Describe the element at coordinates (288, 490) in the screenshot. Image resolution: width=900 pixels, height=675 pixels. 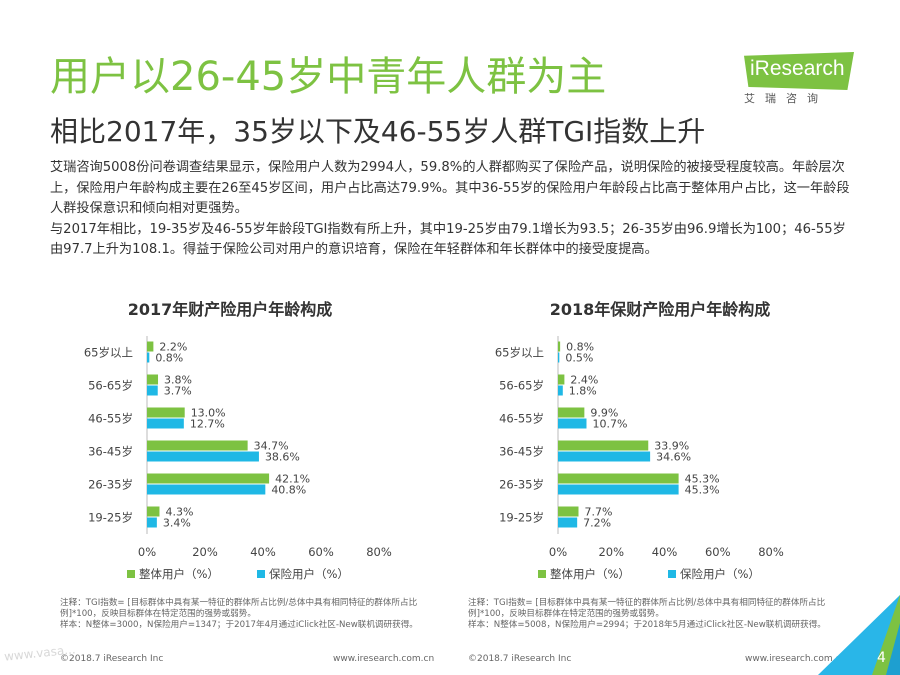
I see `chart-2017-data-label: 40.8%` at that location.